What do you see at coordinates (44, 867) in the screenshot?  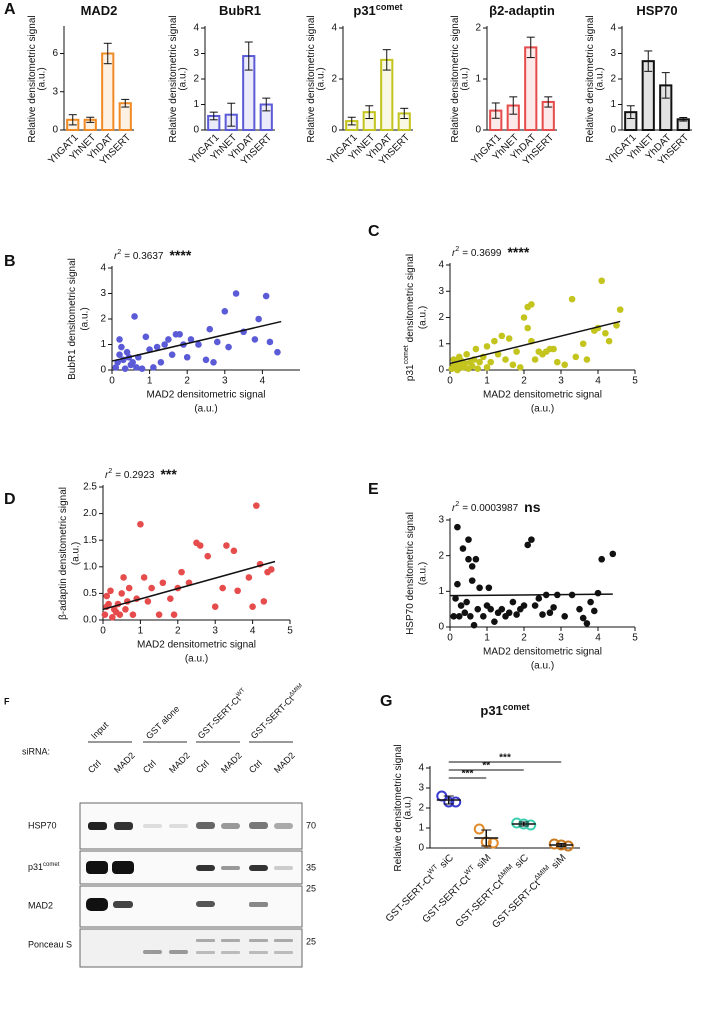 I see `row-label: p31comet` at bounding box center [44, 867].